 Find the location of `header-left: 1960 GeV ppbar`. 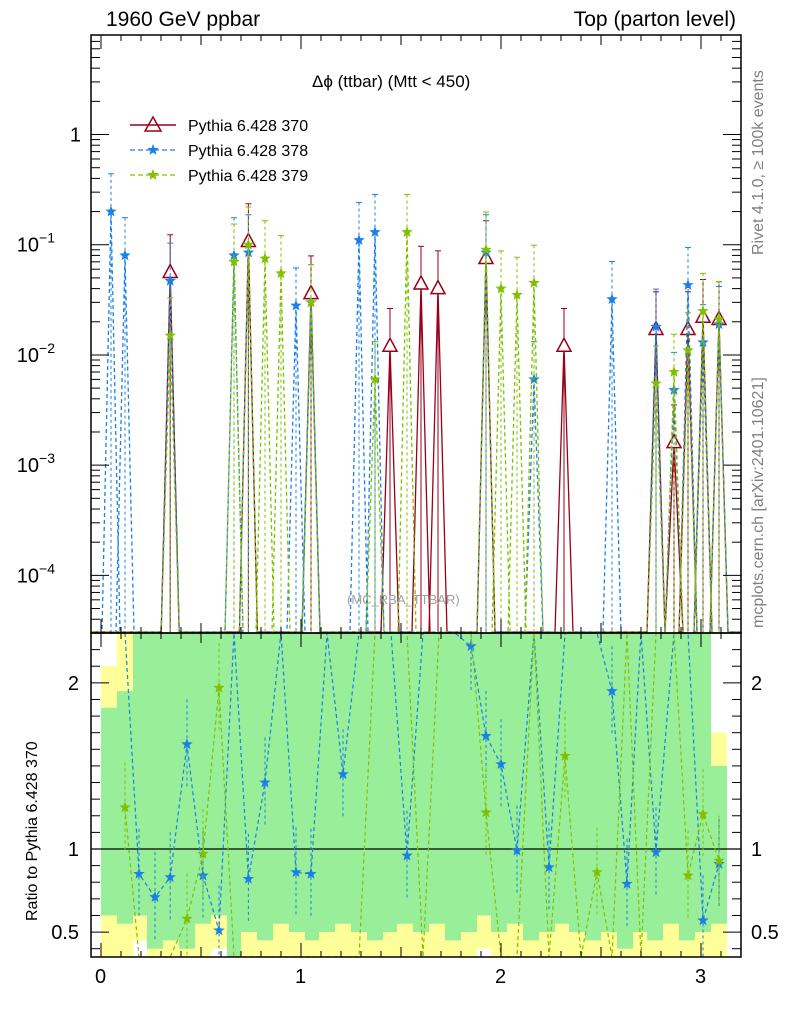

header-left: 1960 GeV ppbar is located at coordinates (183, 19).